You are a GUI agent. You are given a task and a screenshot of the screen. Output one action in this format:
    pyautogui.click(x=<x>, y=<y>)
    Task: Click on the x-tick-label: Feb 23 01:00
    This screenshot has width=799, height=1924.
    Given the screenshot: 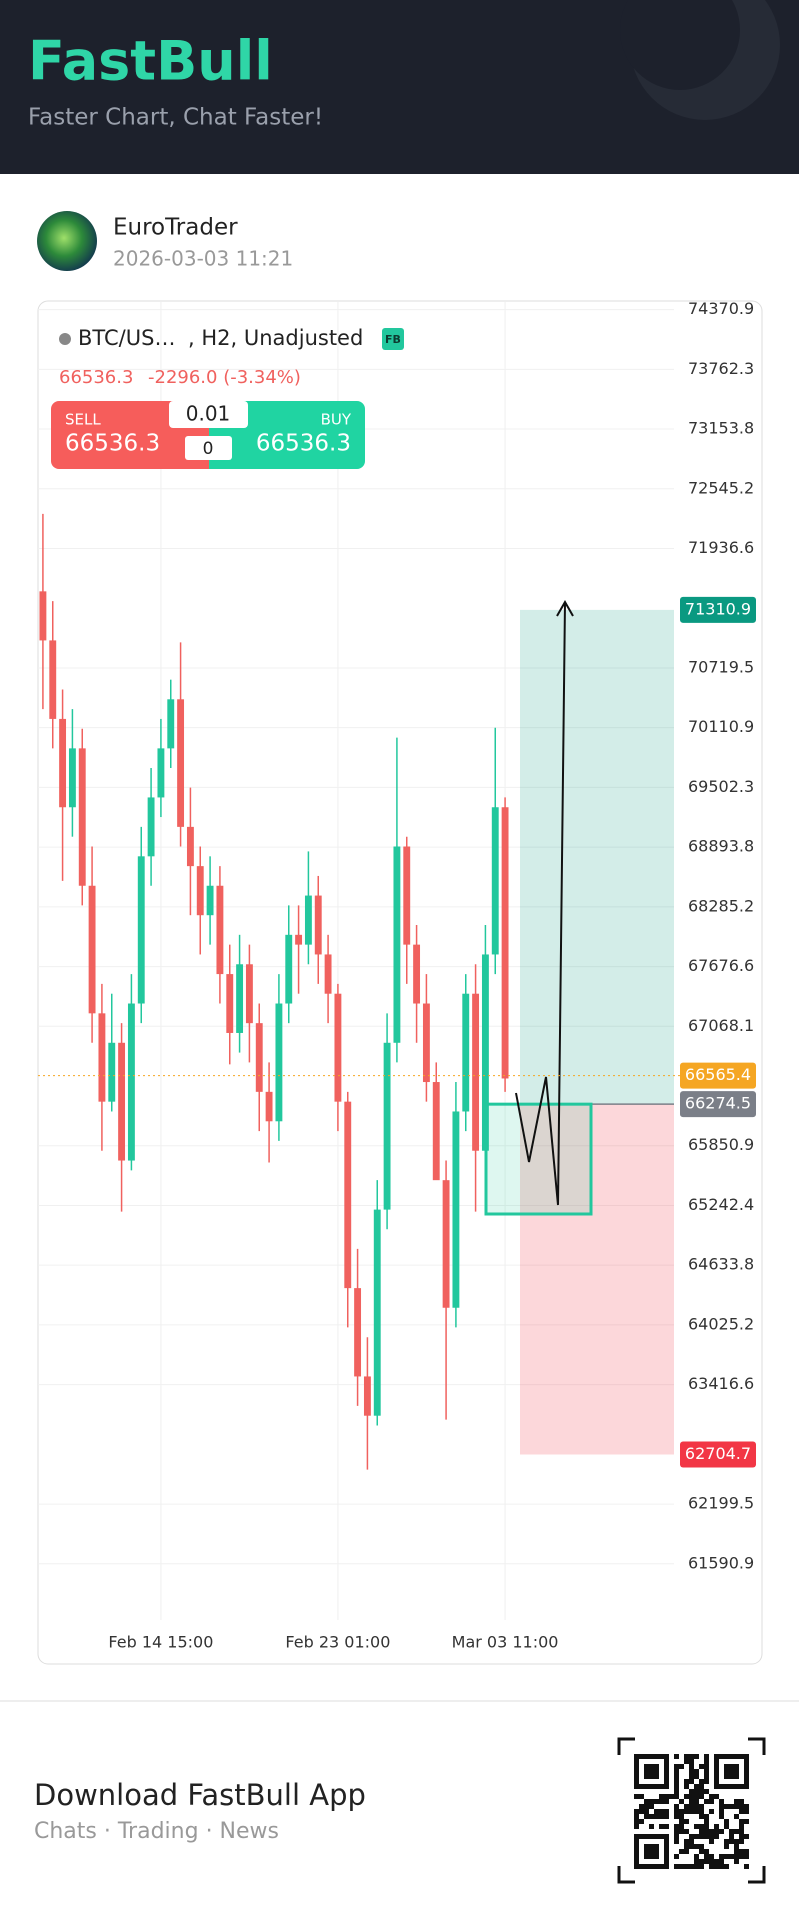 What is the action you would take?
    pyautogui.click(x=337, y=1642)
    